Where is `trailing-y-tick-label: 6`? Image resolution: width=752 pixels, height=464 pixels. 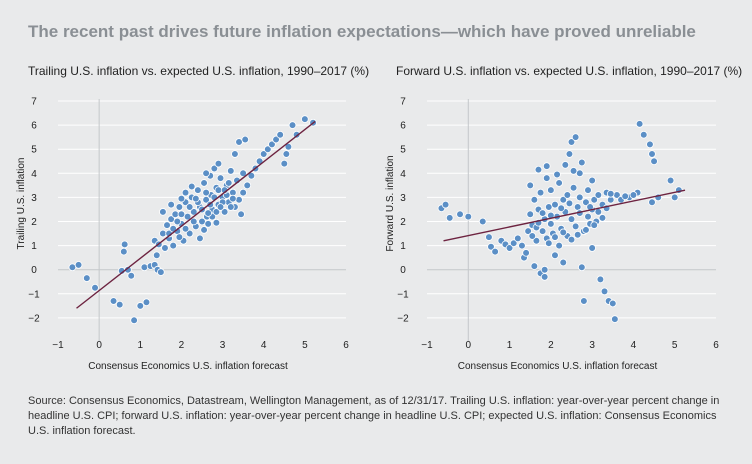
trailing-y-tick-label: 6 is located at coordinates (34, 126).